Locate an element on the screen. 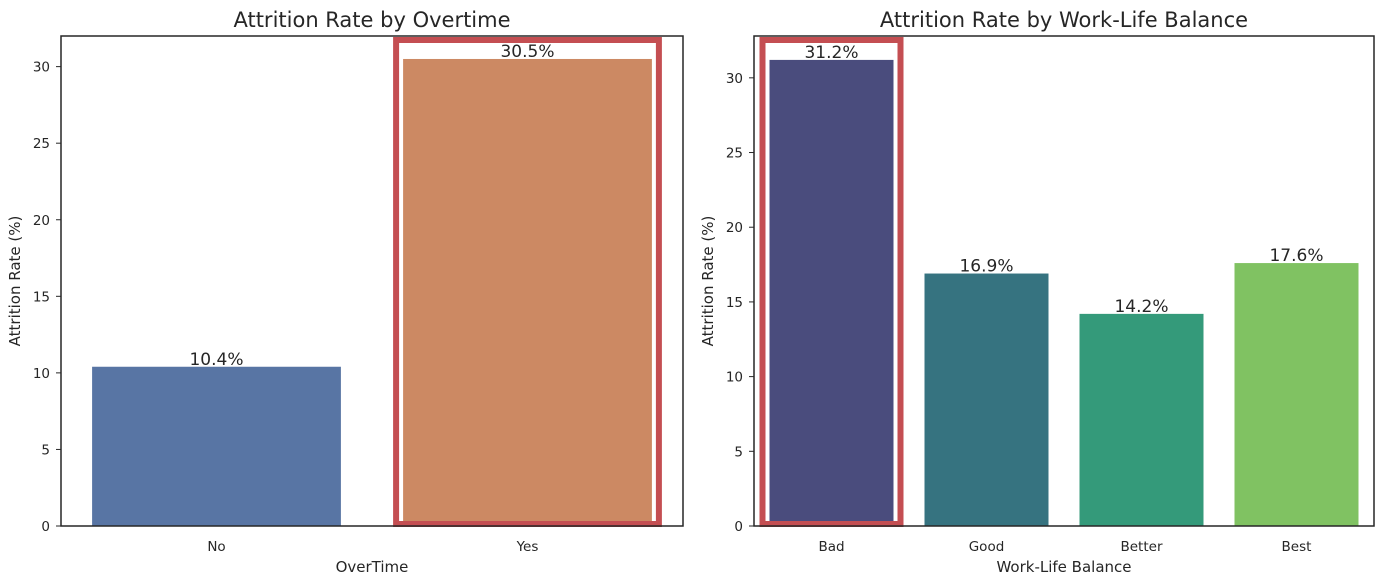  data-label: 16.9% is located at coordinates (986, 267).